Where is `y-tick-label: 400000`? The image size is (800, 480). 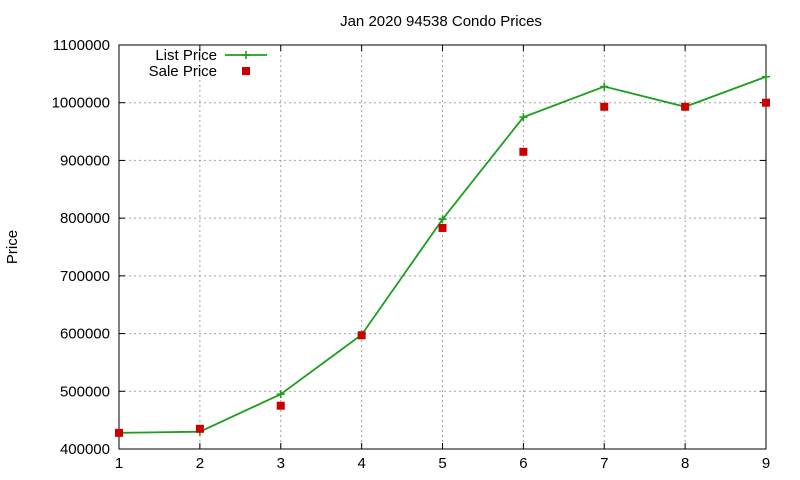
y-tick-label: 400000 is located at coordinates (85, 449).